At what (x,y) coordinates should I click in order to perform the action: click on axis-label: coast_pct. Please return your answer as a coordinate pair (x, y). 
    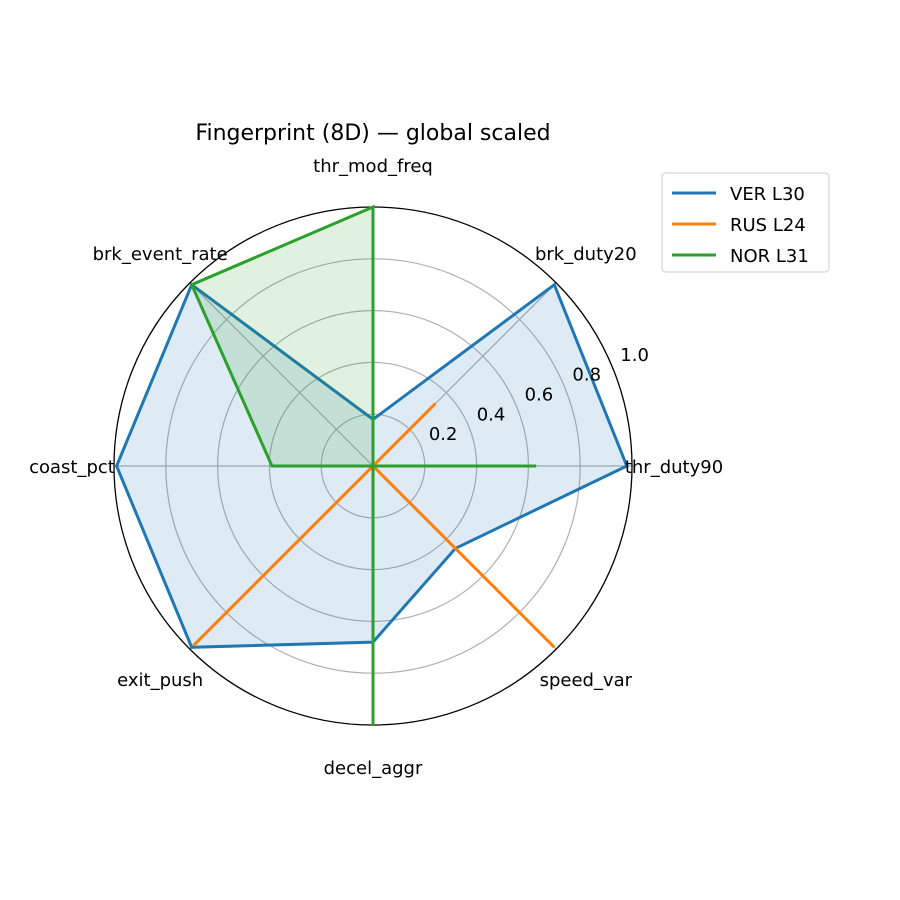
    Looking at the image, I should click on (72, 467).